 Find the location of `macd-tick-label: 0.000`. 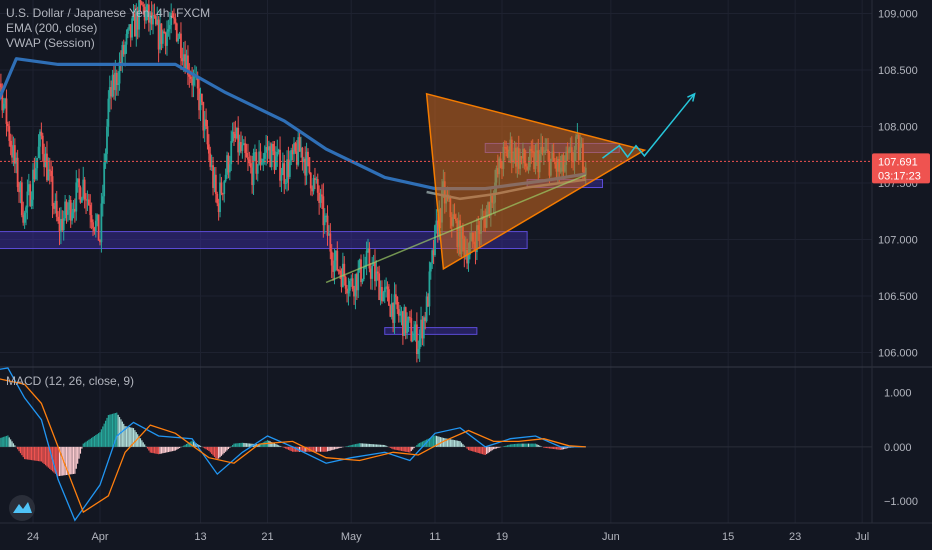

macd-tick-label: 0.000 is located at coordinates (898, 448).